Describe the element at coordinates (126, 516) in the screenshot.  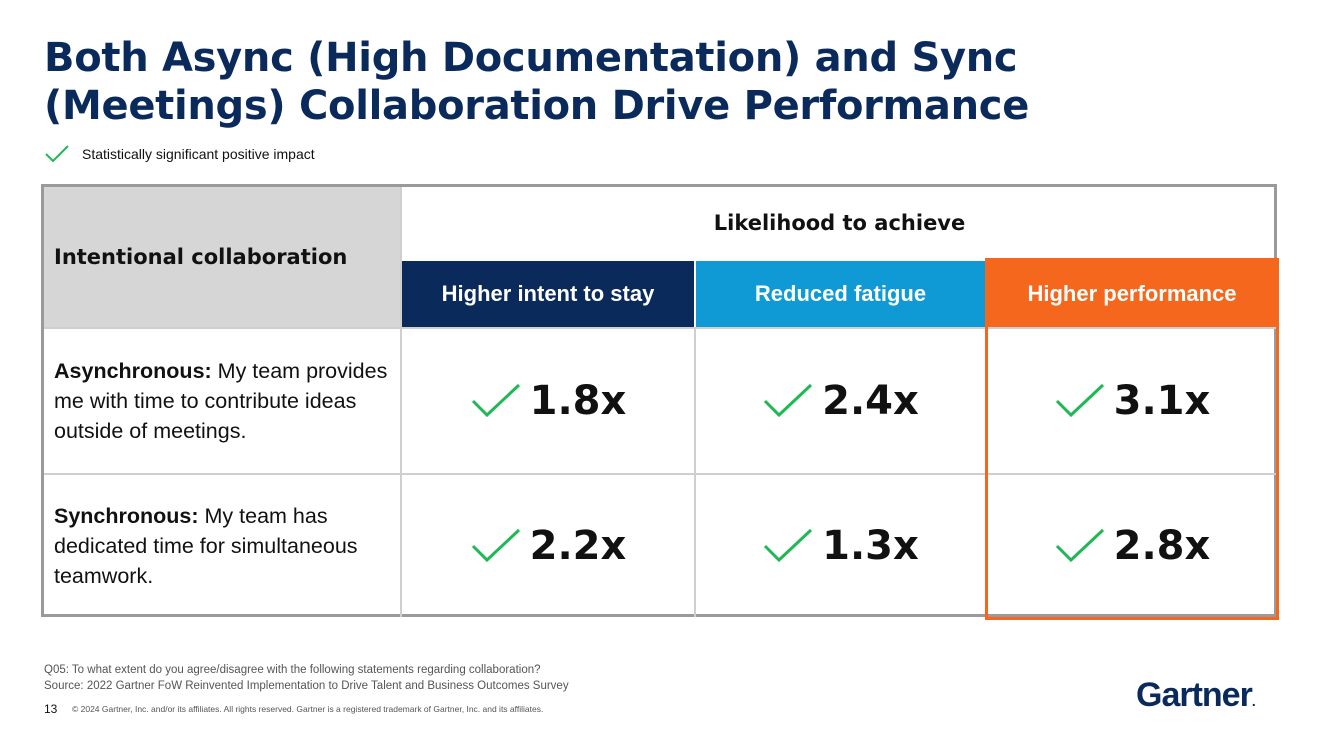
I see `row-lead: Synchronous:` at that location.